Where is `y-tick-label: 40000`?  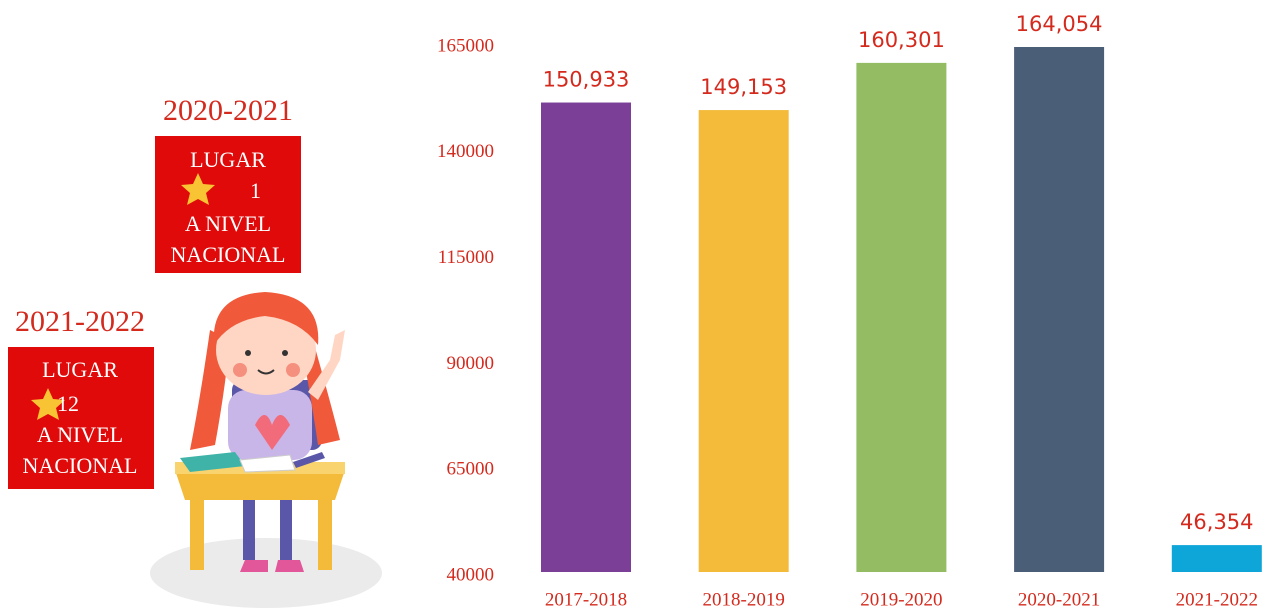
y-tick-label: 40000 is located at coordinates (471, 574).